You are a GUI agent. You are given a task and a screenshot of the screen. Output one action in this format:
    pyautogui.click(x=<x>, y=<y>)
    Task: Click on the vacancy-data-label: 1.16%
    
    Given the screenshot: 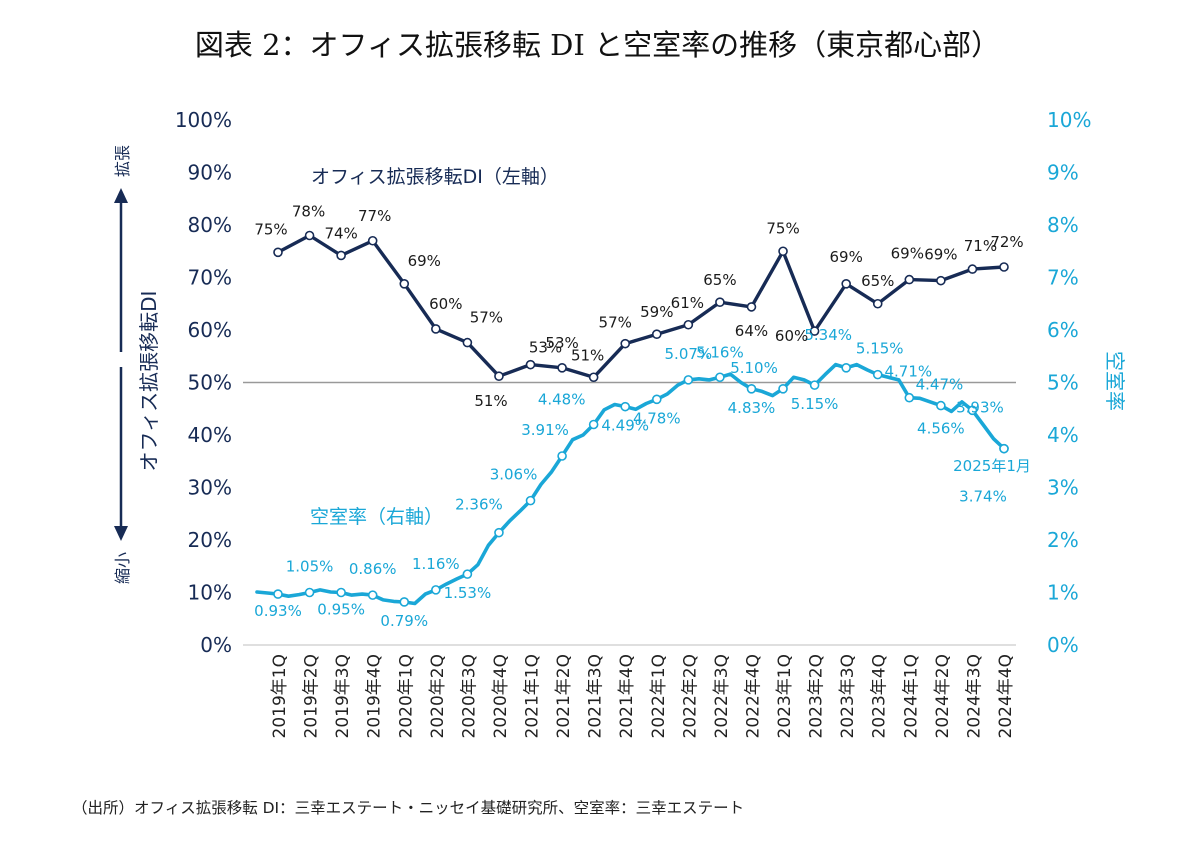 What is the action you would take?
    pyautogui.click(x=436, y=564)
    